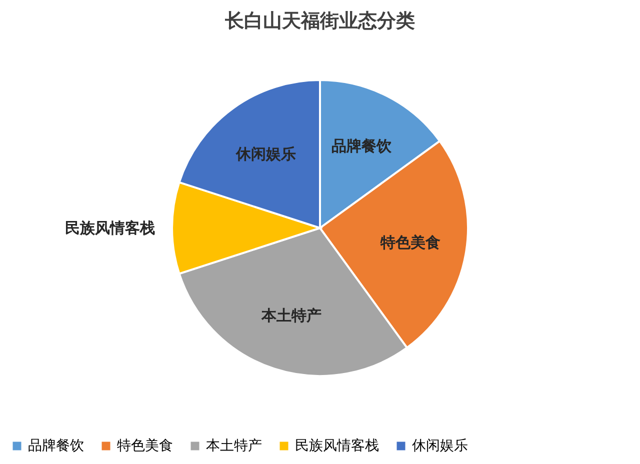 The width and height of the screenshot is (640, 464). What do you see at coordinates (410, 242) in the screenshot?
I see `slice-label: 特色美食` at bounding box center [410, 242].